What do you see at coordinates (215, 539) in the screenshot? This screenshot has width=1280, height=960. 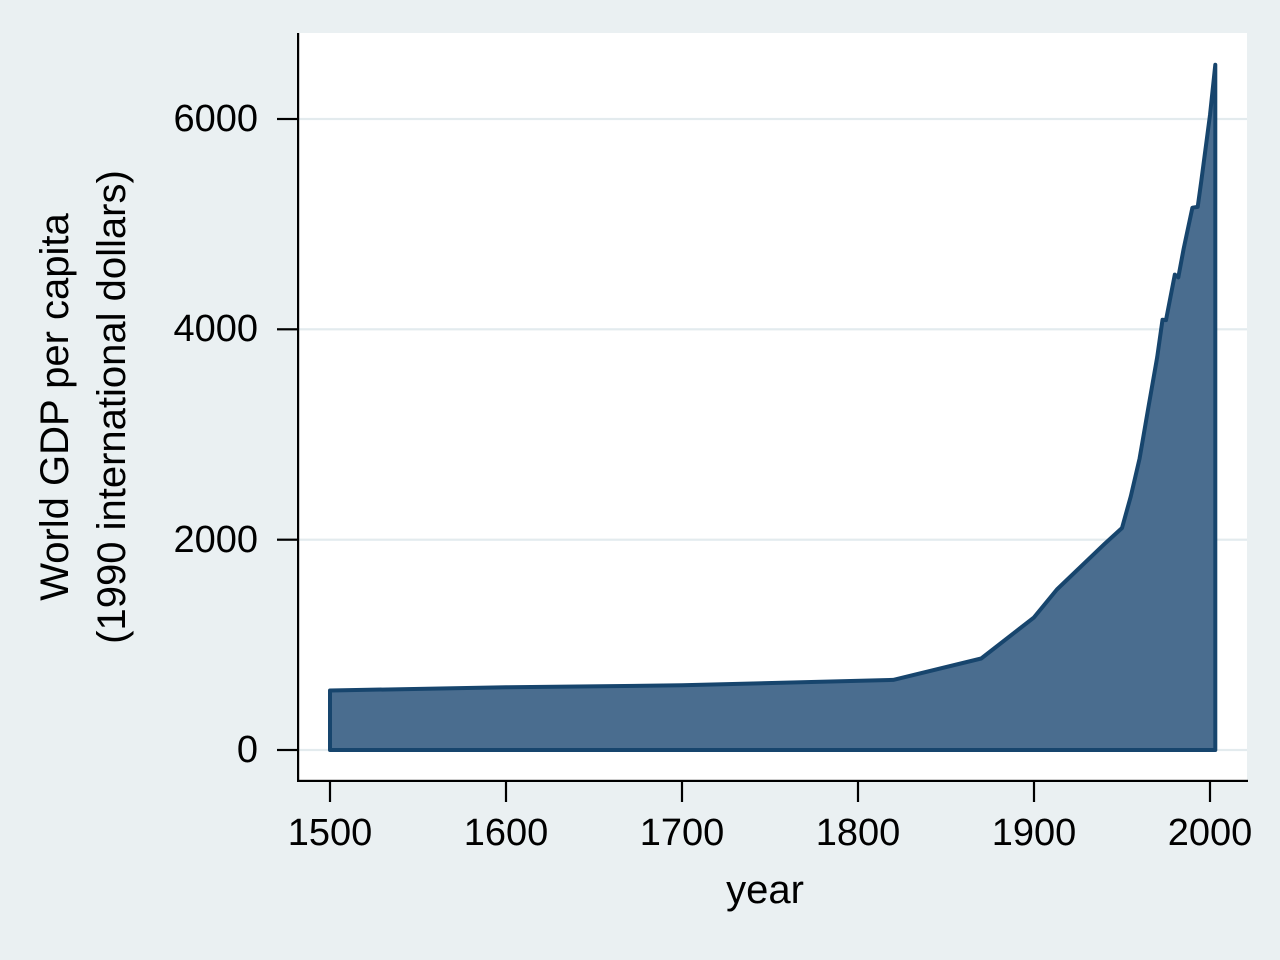 I see `y-tick-label-2000: 2000` at bounding box center [215, 539].